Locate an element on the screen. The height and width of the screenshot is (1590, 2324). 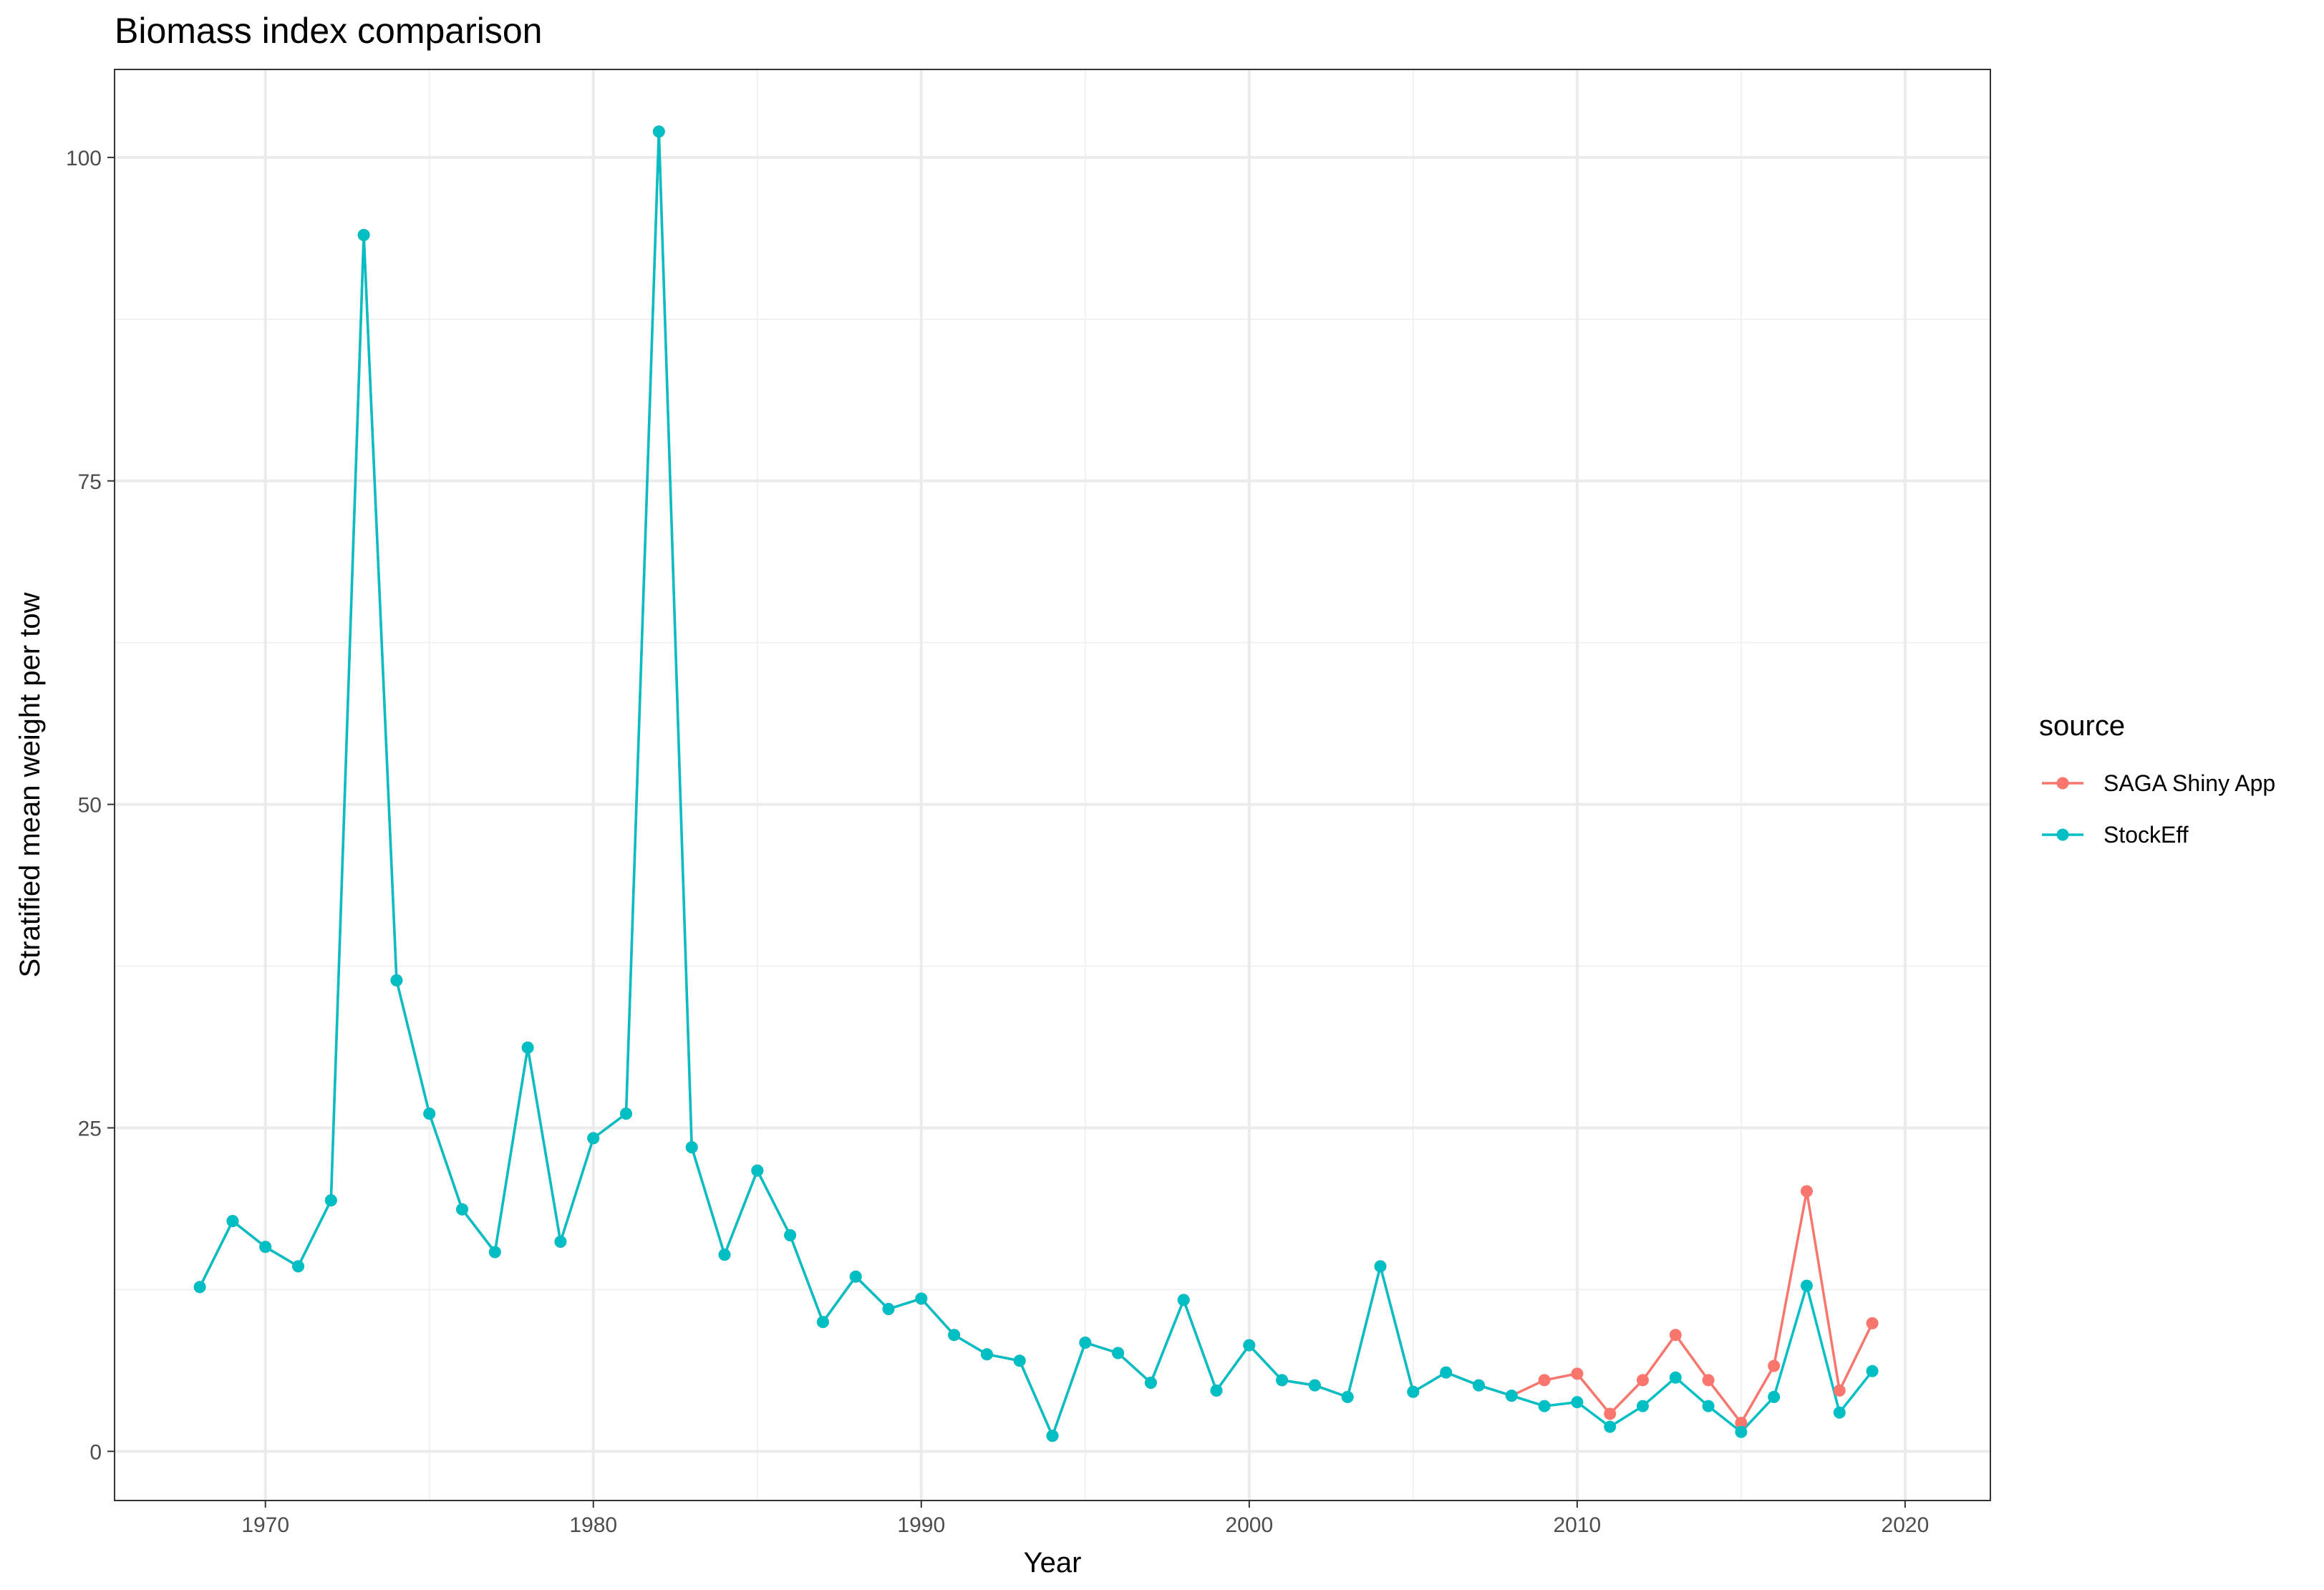
legend-label: StockEff is located at coordinates (2146, 835).